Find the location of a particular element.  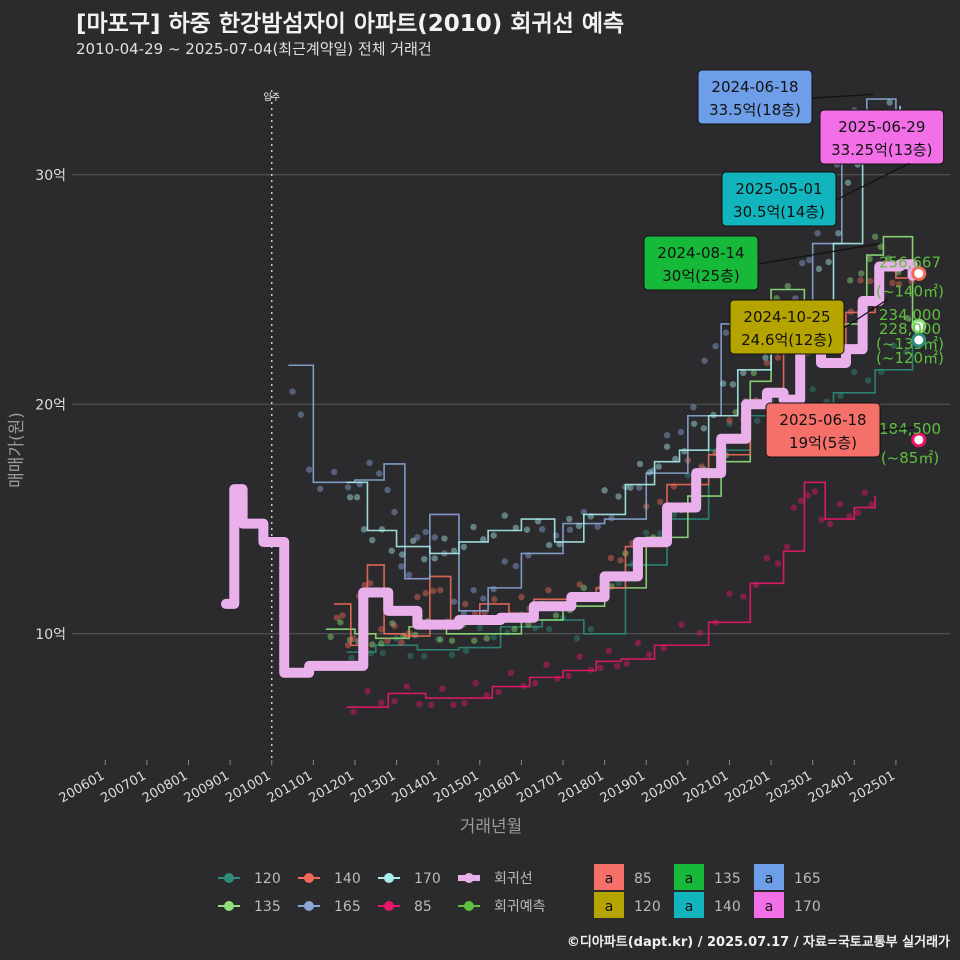

forecast-value: 234,000 is located at coordinates (910, 315).